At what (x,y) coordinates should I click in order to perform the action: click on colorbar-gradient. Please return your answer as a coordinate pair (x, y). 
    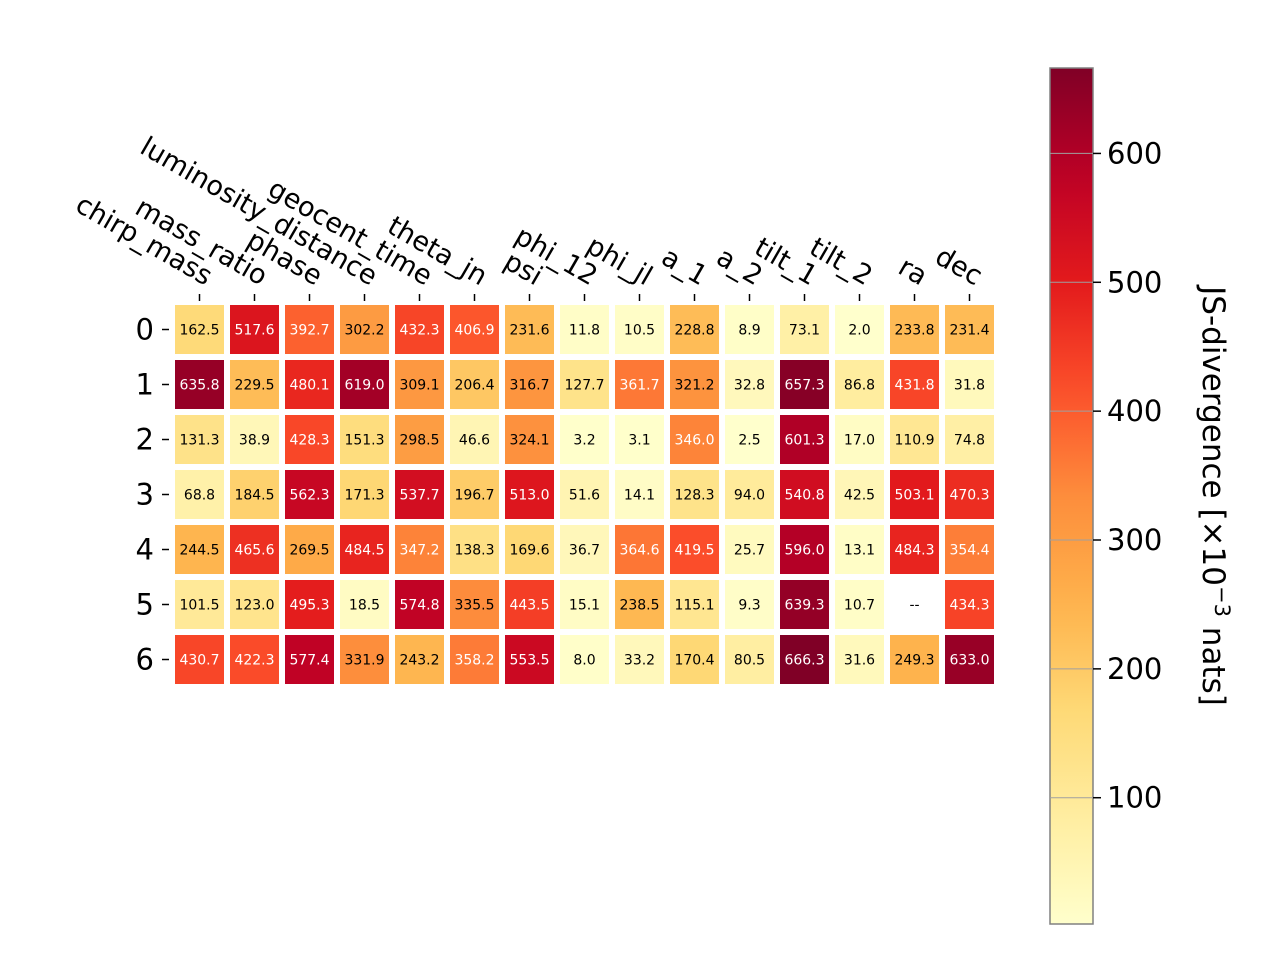
    Looking at the image, I should click on (1071, 496).